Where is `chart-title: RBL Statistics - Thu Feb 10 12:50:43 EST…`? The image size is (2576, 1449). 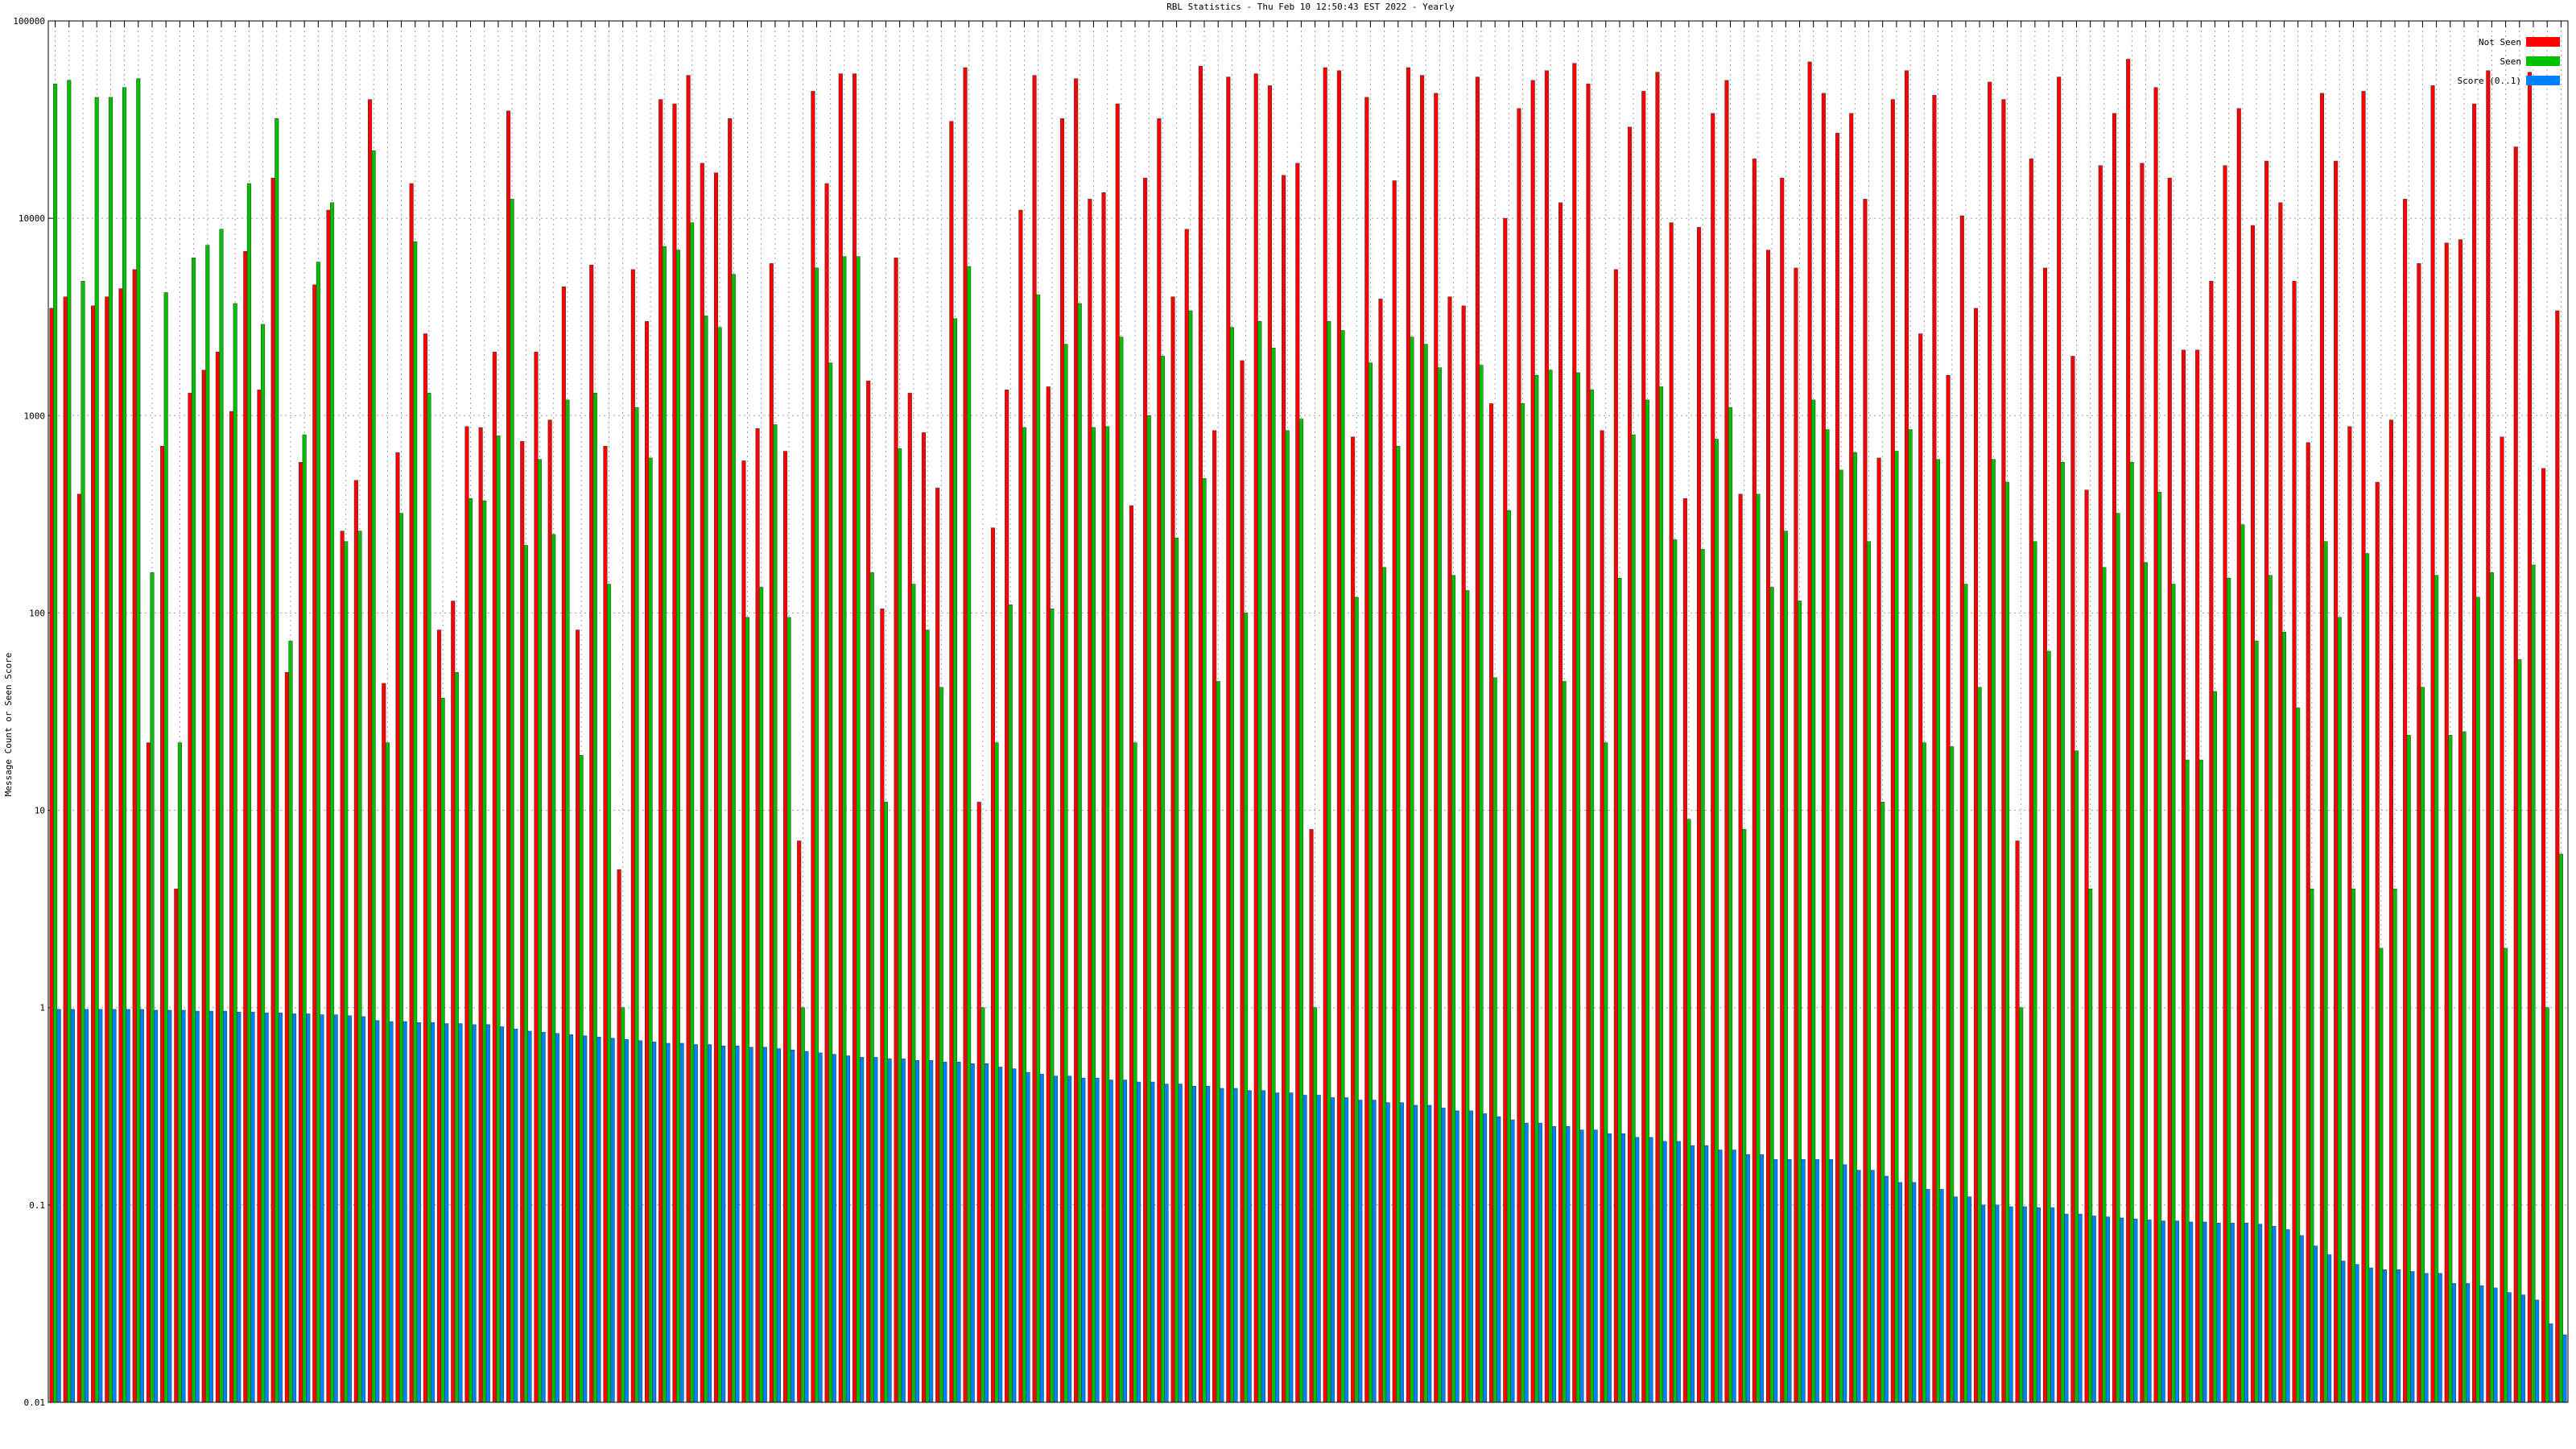
chart-title: RBL Statistics - Thu Feb 10 12:50:43 EST… is located at coordinates (1310, 7).